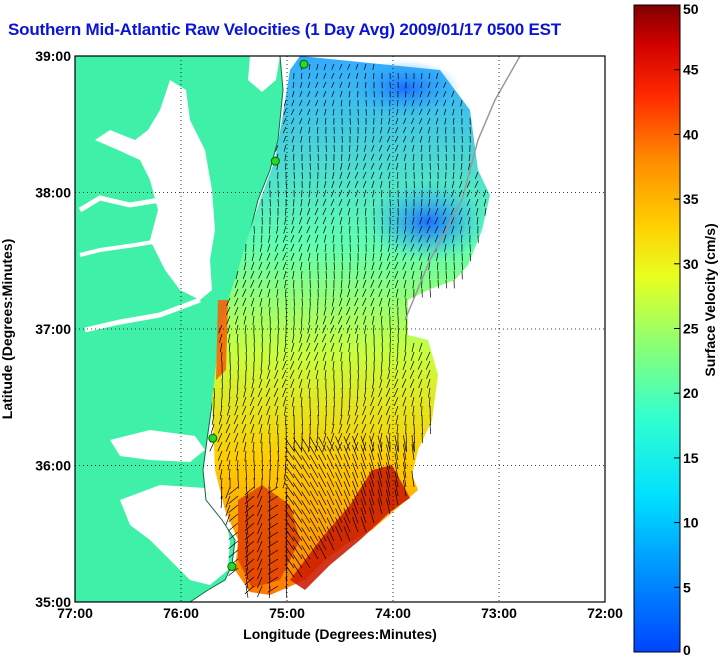  I want to click on river-potomac, so click(119, 204).